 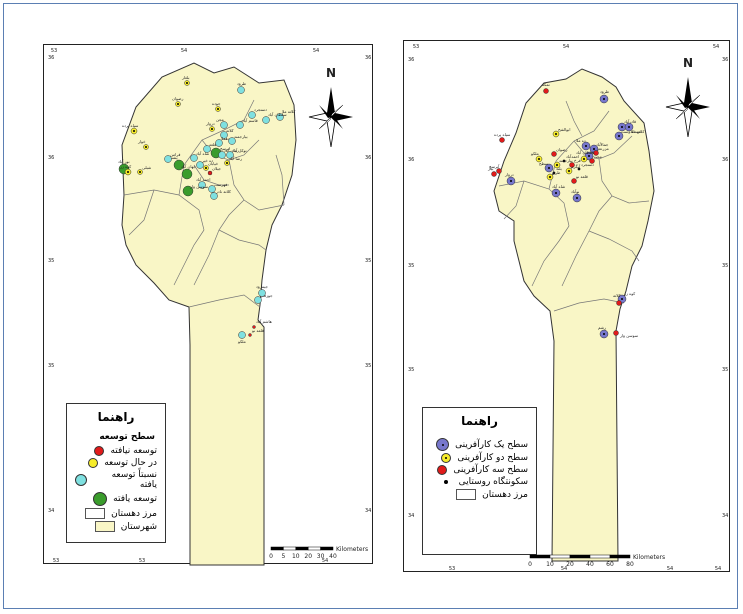 I want to click on place-label: ده ملا, so click(x=581, y=140).